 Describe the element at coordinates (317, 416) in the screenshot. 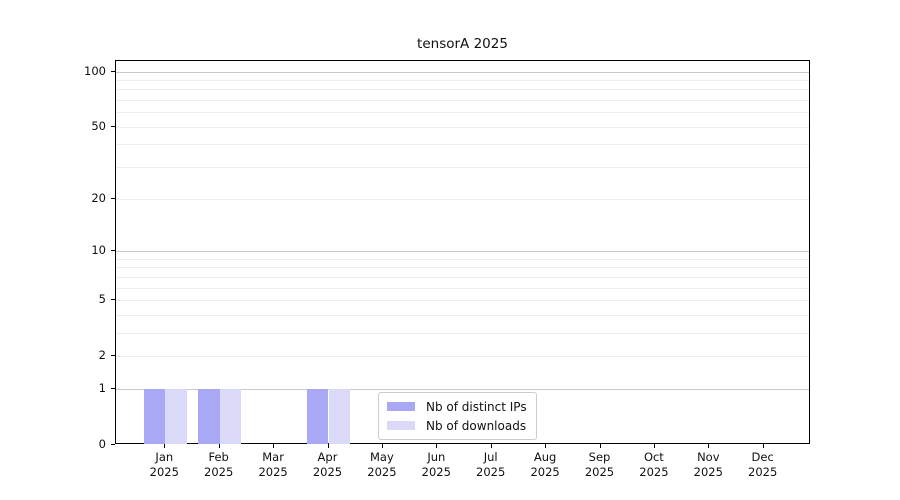

I see `bar-nb-of-distinct-ips-apr` at that location.